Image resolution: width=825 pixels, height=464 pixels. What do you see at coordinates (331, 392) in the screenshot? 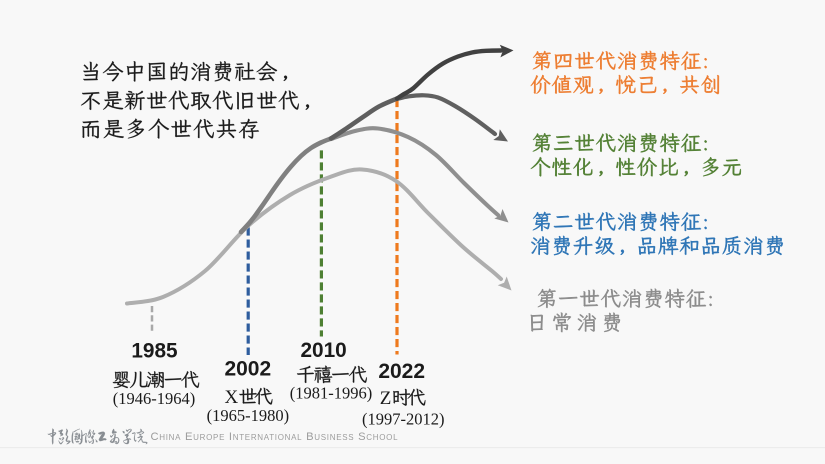
I see `svg-text: (1981-1996)` at bounding box center [331, 392].